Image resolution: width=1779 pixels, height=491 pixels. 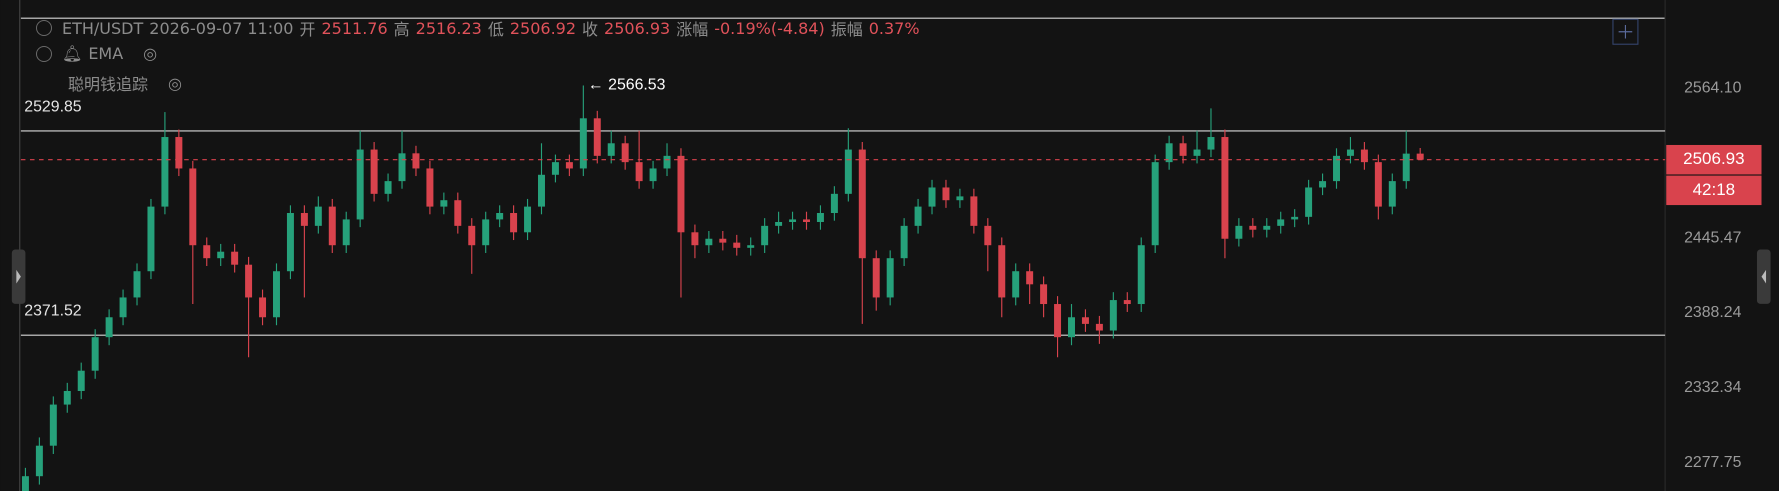 What do you see at coordinates (108, 84) in the screenshot?
I see `indicator: 聪明钱追踪` at bounding box center [108, 84].